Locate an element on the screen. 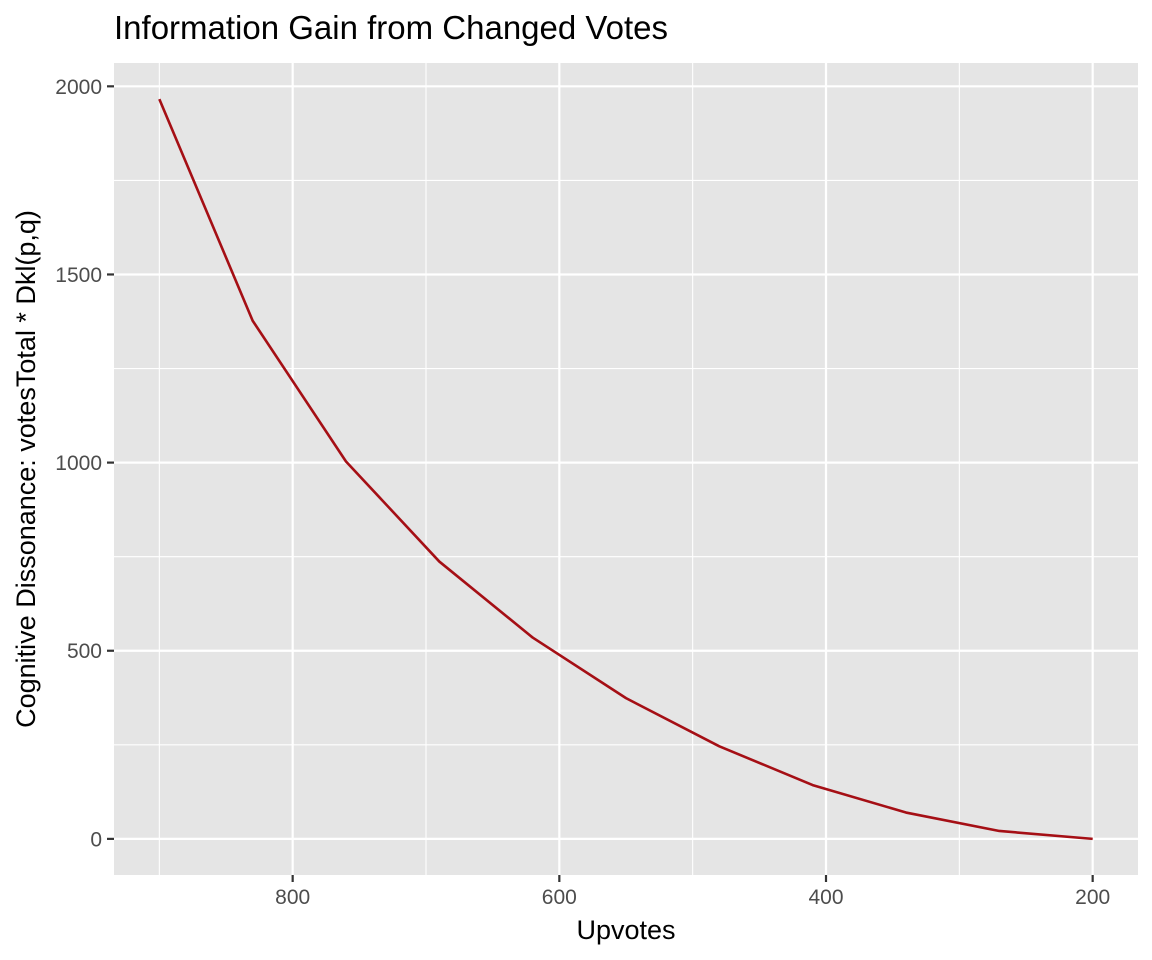 The height and width of the screenshot is (960, 1152). chart-title: Information Gain from Changed Votes is located at coordinates (391, 27).